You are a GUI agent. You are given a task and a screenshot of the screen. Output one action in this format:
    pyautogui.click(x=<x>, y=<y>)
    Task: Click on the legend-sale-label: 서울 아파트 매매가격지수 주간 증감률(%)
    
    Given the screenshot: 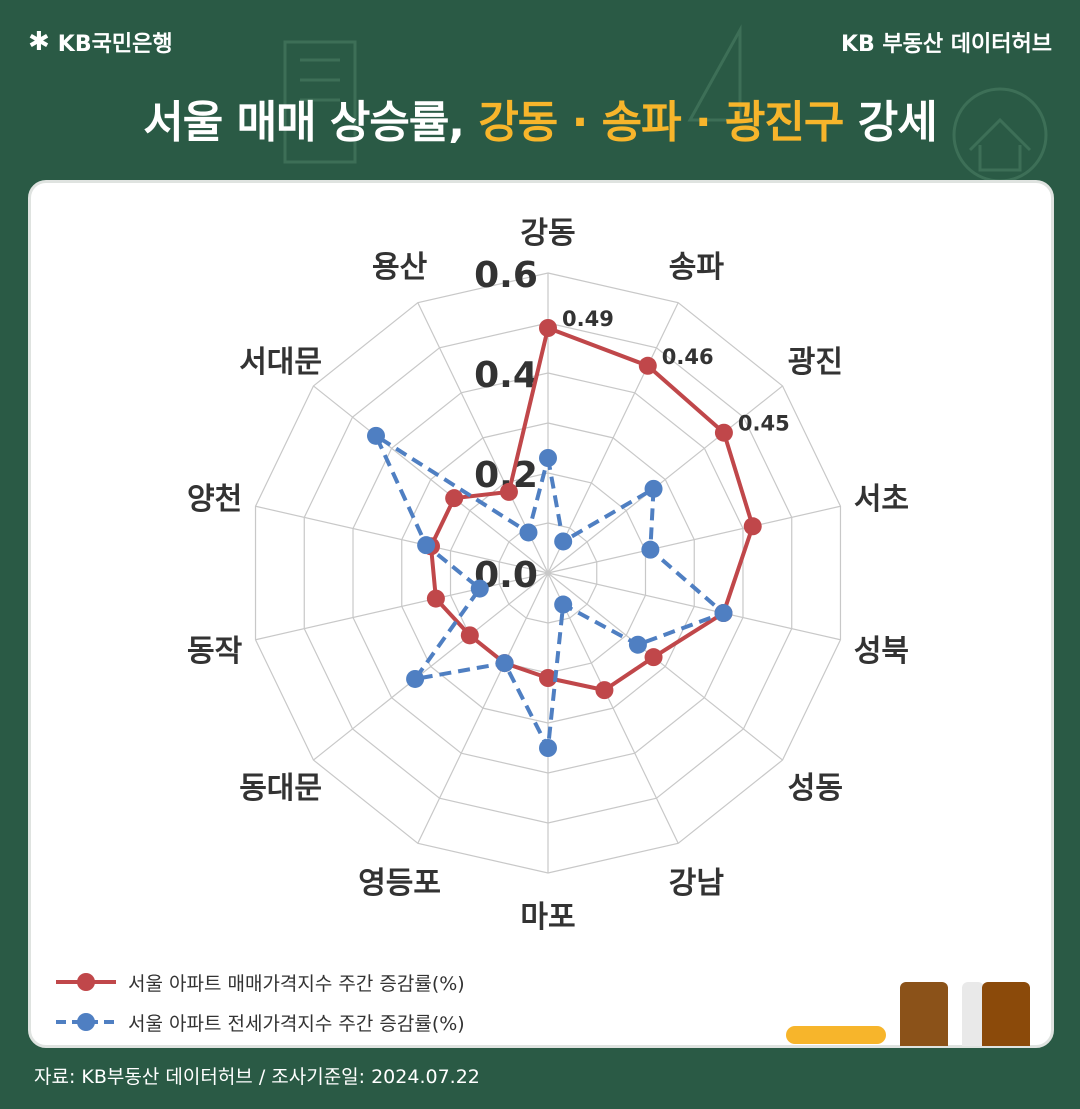 What is the action you would take?
    pyautogui.click(x=296, y=983)
    